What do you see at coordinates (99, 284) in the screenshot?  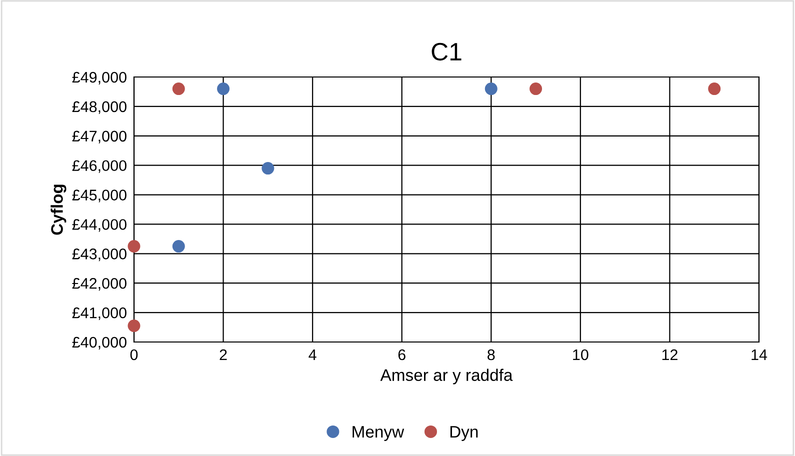 I see `y-tick-label: £42,000` at bounding box center [99, 284].